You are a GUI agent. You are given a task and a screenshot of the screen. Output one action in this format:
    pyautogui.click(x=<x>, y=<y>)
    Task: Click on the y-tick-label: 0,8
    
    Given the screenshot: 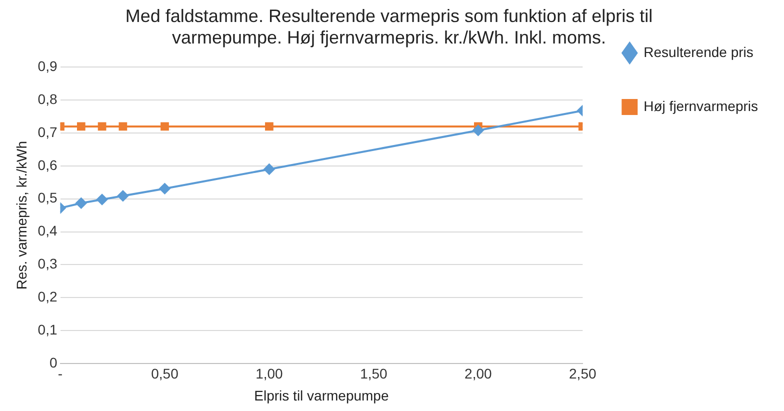 What is the action you would take?
    pyautogui.click(x=48, y=98)
    